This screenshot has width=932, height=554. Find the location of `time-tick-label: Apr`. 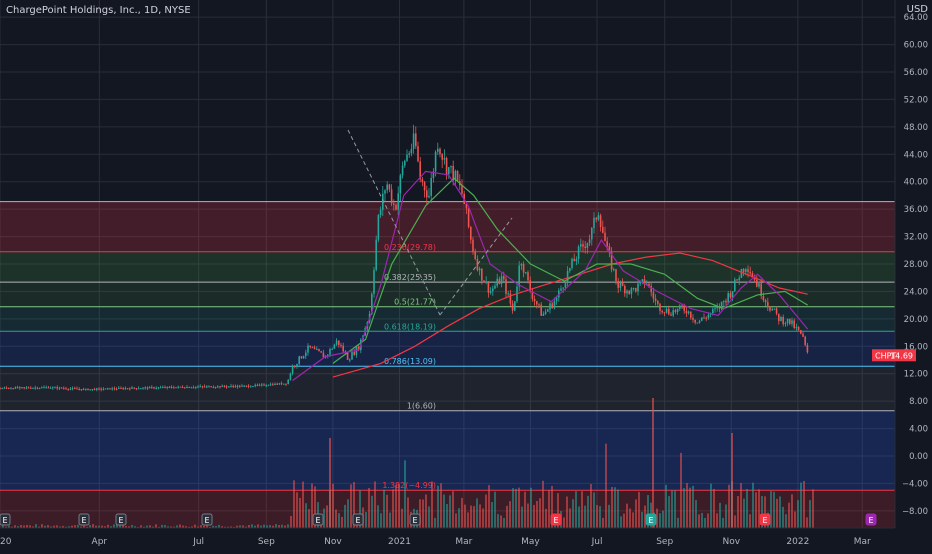

time-tick-label: Apr is located at coordinates (100, 542).